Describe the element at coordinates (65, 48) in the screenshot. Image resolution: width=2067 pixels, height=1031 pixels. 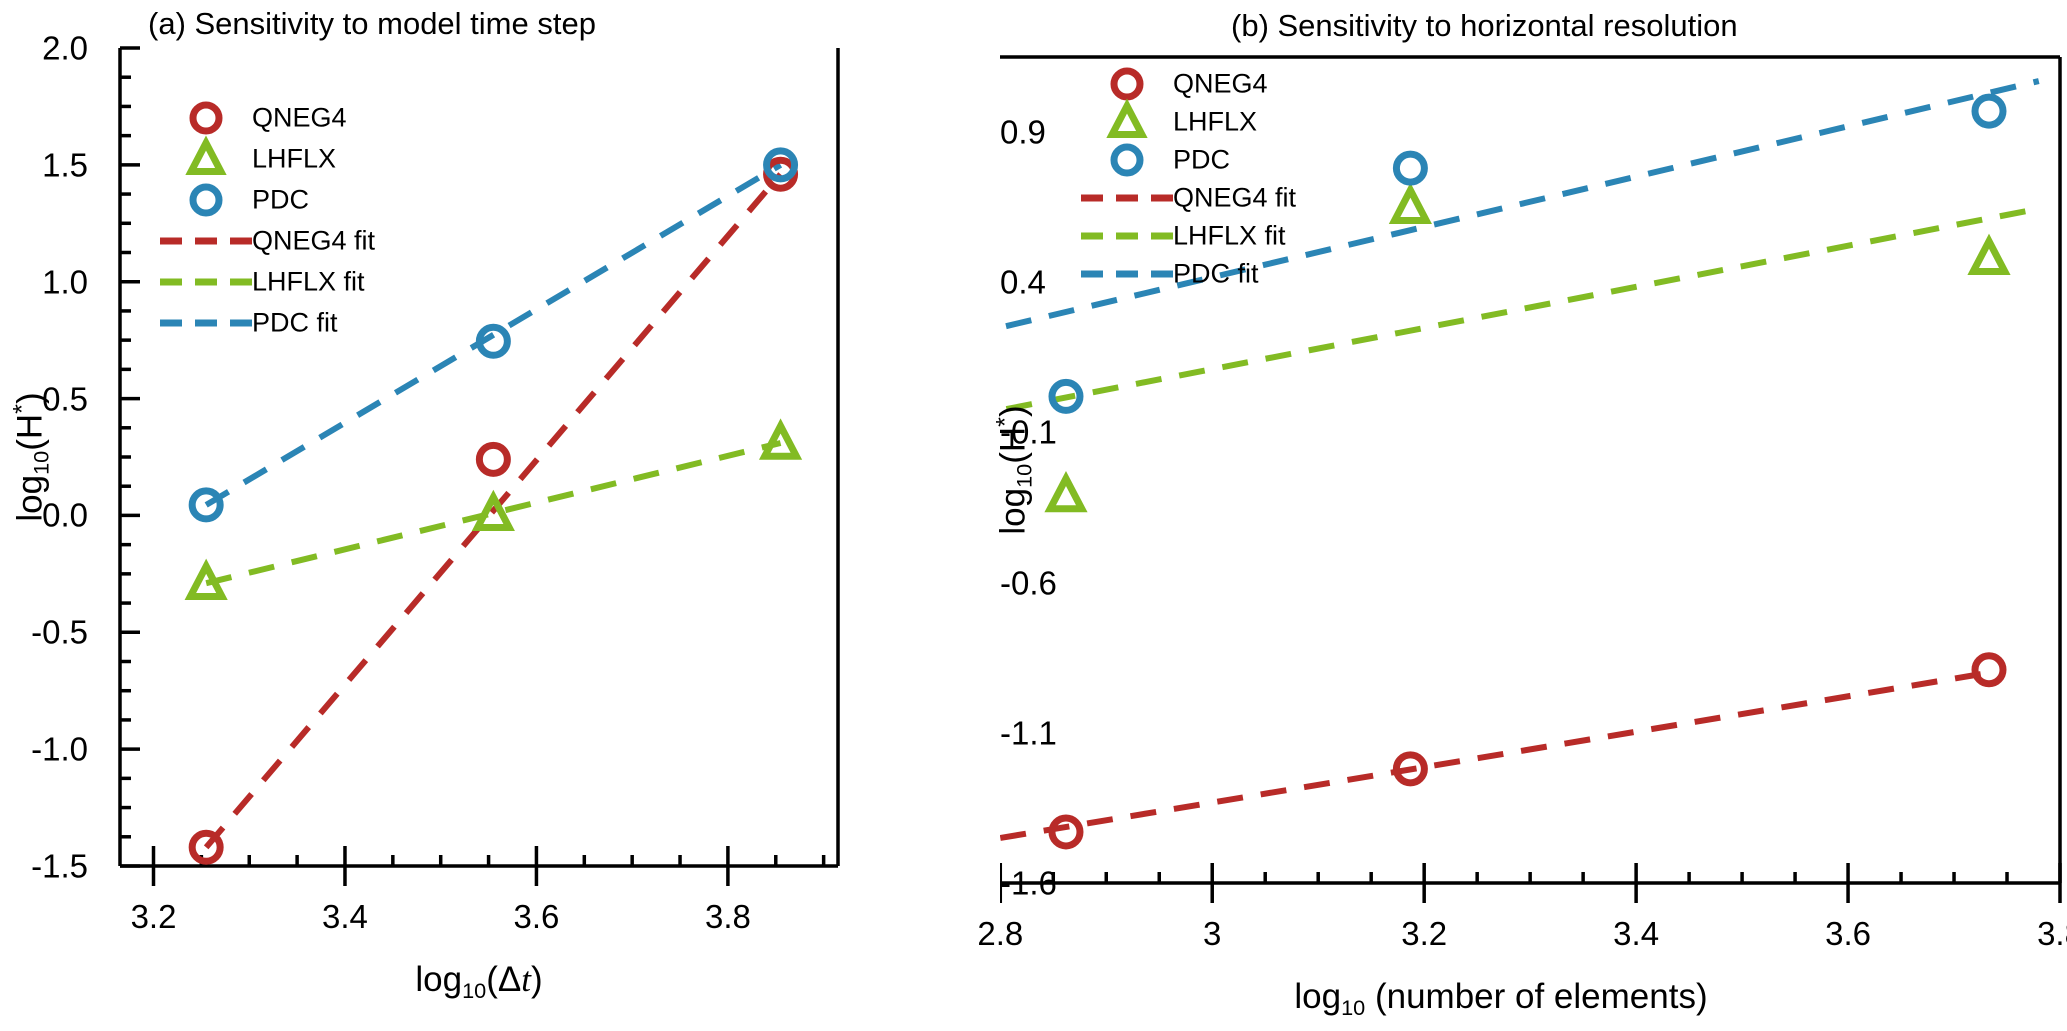
I see `y-tick-label: 2.0` at that location.